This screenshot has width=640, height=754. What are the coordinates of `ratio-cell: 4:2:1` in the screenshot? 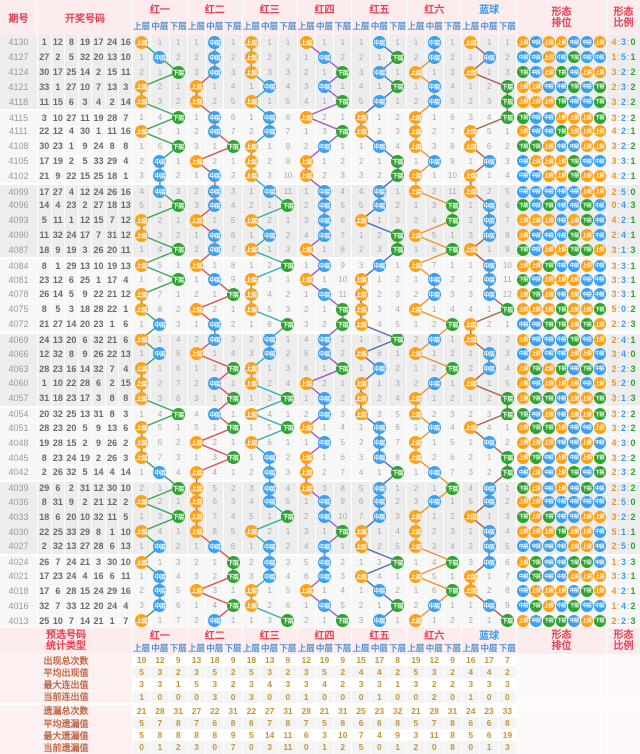 It's located at (623, 220).